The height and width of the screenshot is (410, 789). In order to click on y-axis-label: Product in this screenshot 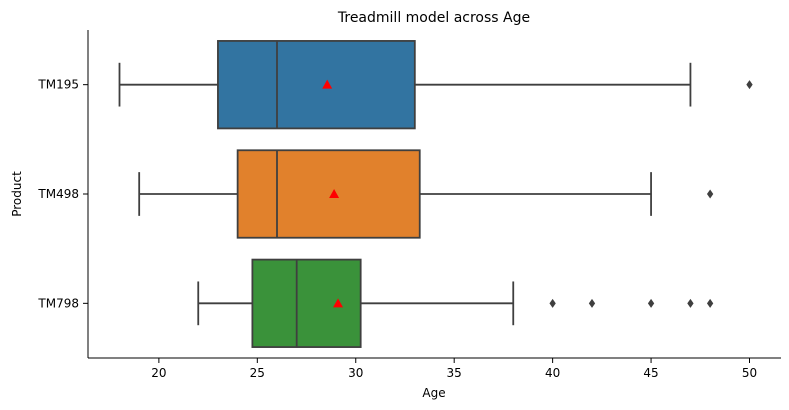, I will do `click(17, 194)`.